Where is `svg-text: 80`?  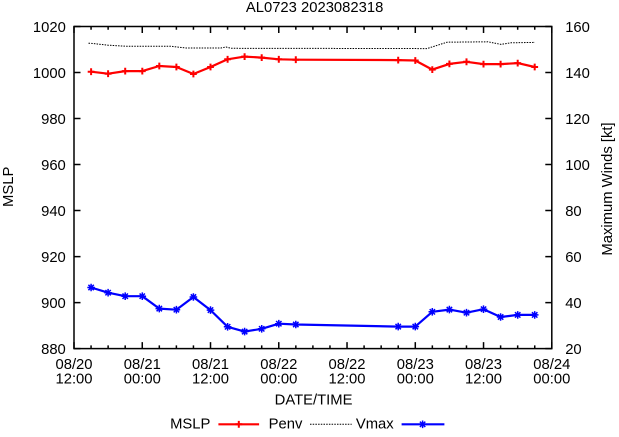
svg-text: 80 is located at coordinates (573, 212).